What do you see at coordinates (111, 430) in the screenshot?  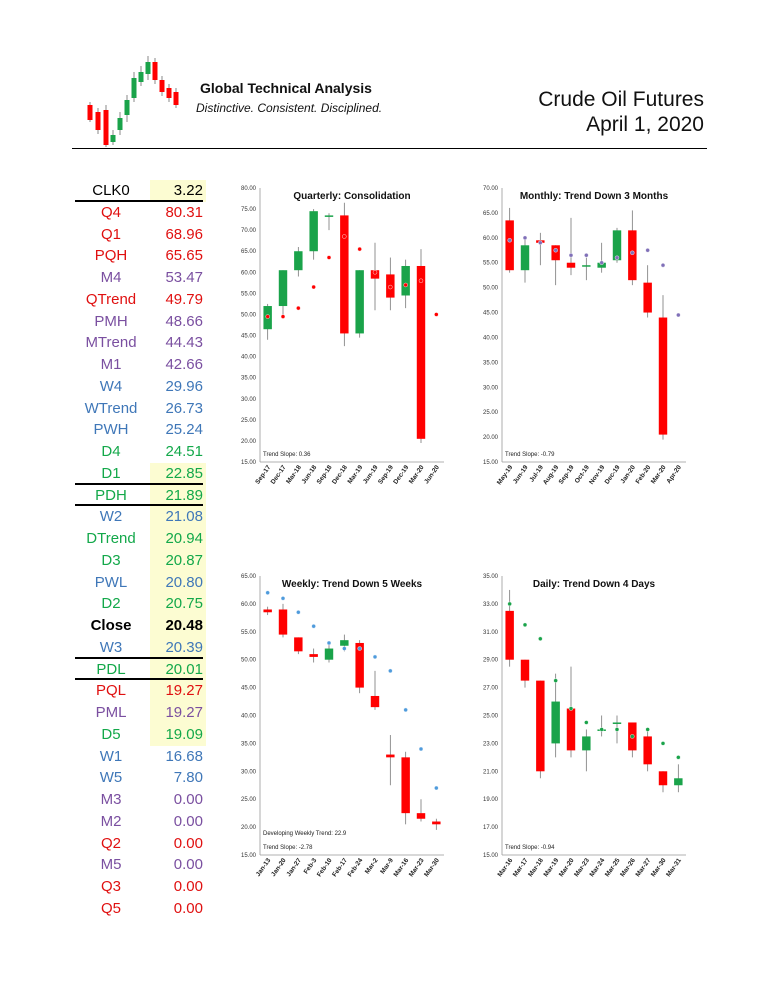 I see `level-label: PWH` at bounding box center [111, 430].